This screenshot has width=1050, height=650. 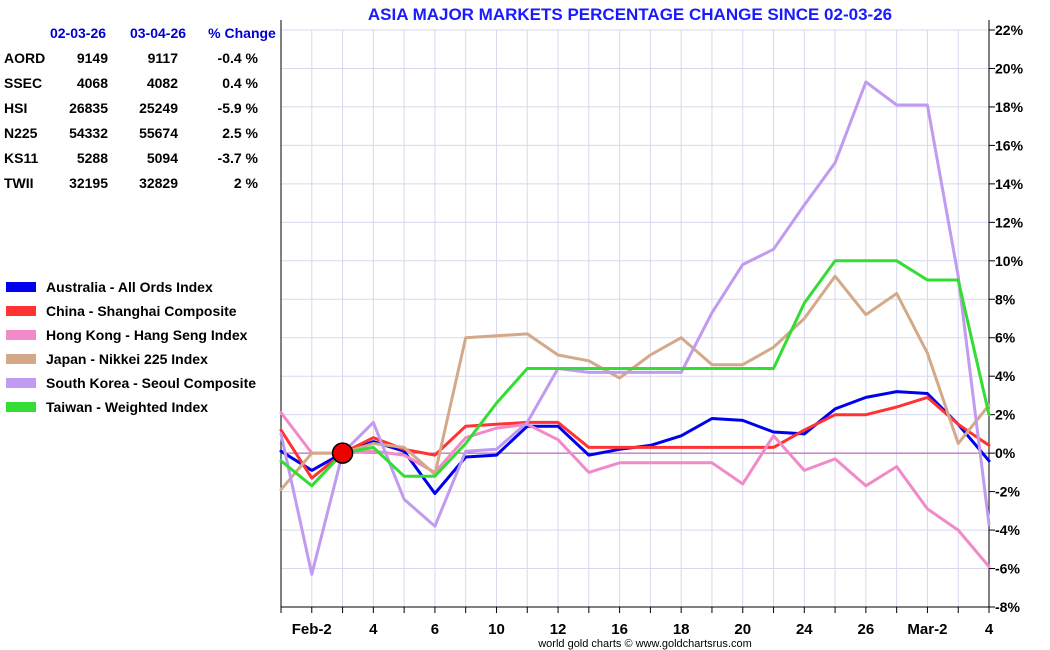 What do you see at coordinates (162, 158) in the screenshot?
I see `table-row-value: 5094` at bounding box center [162, 158].